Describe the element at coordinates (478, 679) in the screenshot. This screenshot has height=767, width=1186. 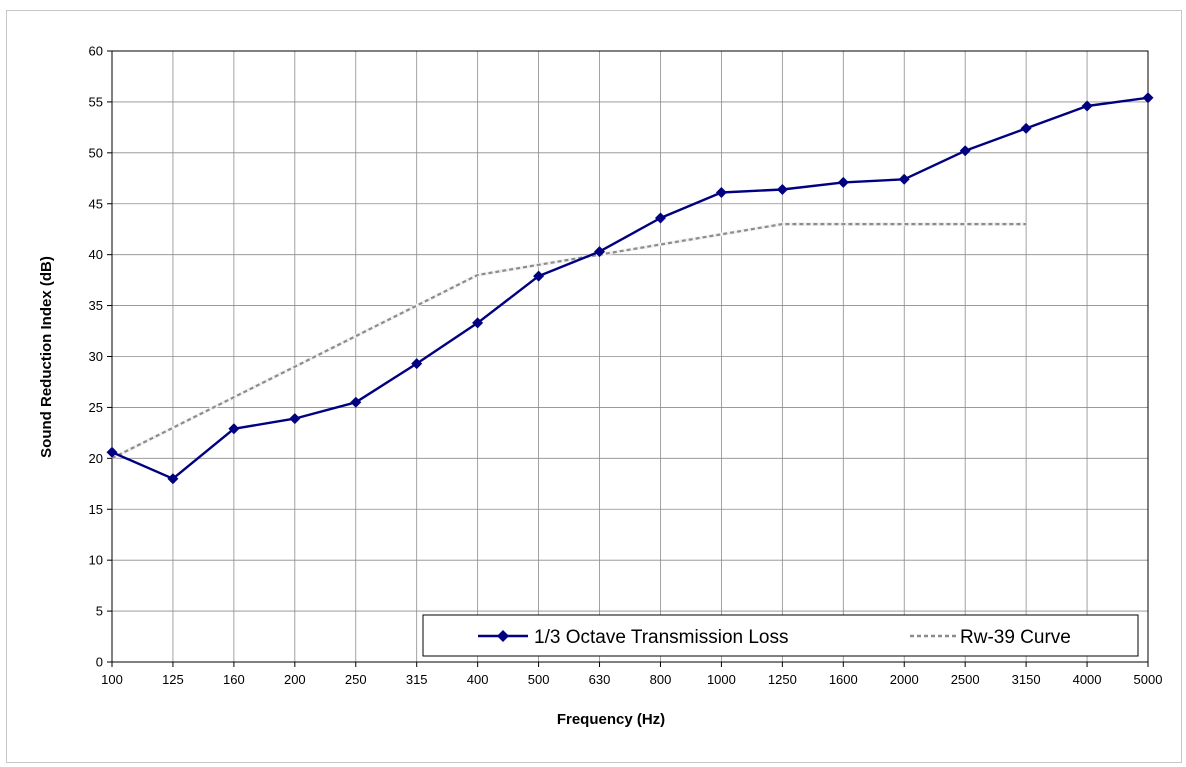
I see `x-tick-label: 400` at that location.